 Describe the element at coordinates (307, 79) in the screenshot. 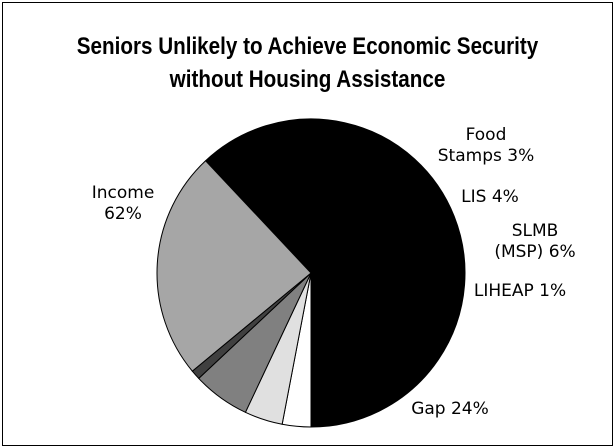

I see `chart-title-line-2: without Housing Assistance` at that location.